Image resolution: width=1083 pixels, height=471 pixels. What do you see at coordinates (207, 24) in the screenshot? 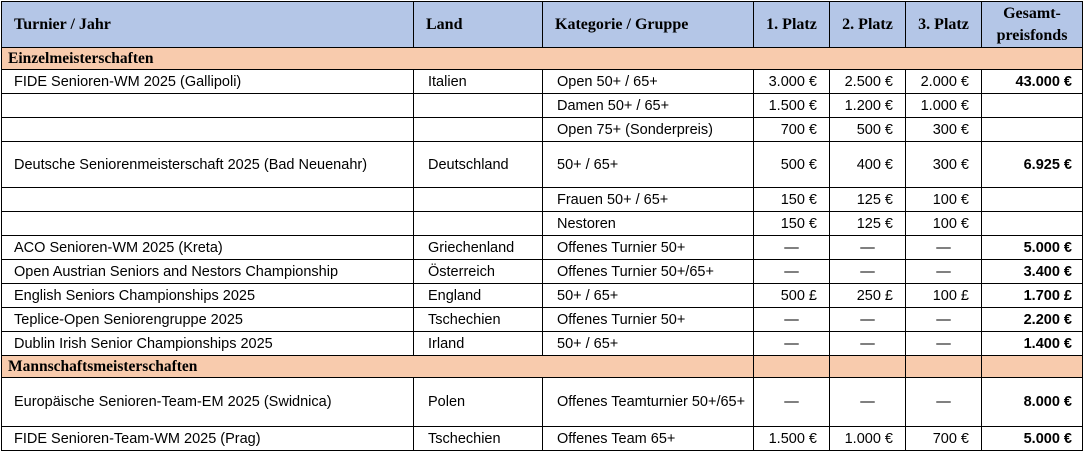
I see `header-turnier: Turnier / Jahr` at bounding box center [207, 24].